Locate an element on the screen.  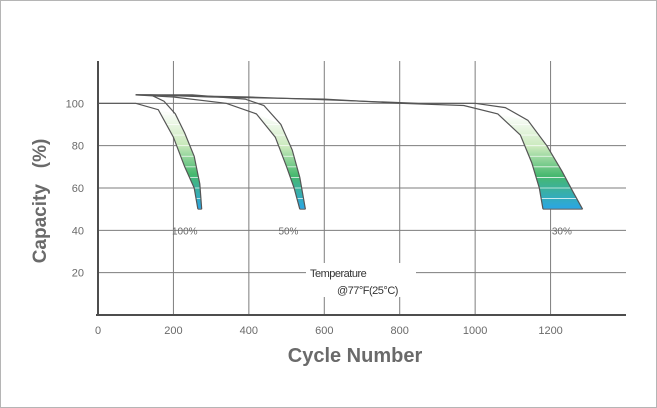
x-tick-label-0: 0 is located at coordinates (98, 331).